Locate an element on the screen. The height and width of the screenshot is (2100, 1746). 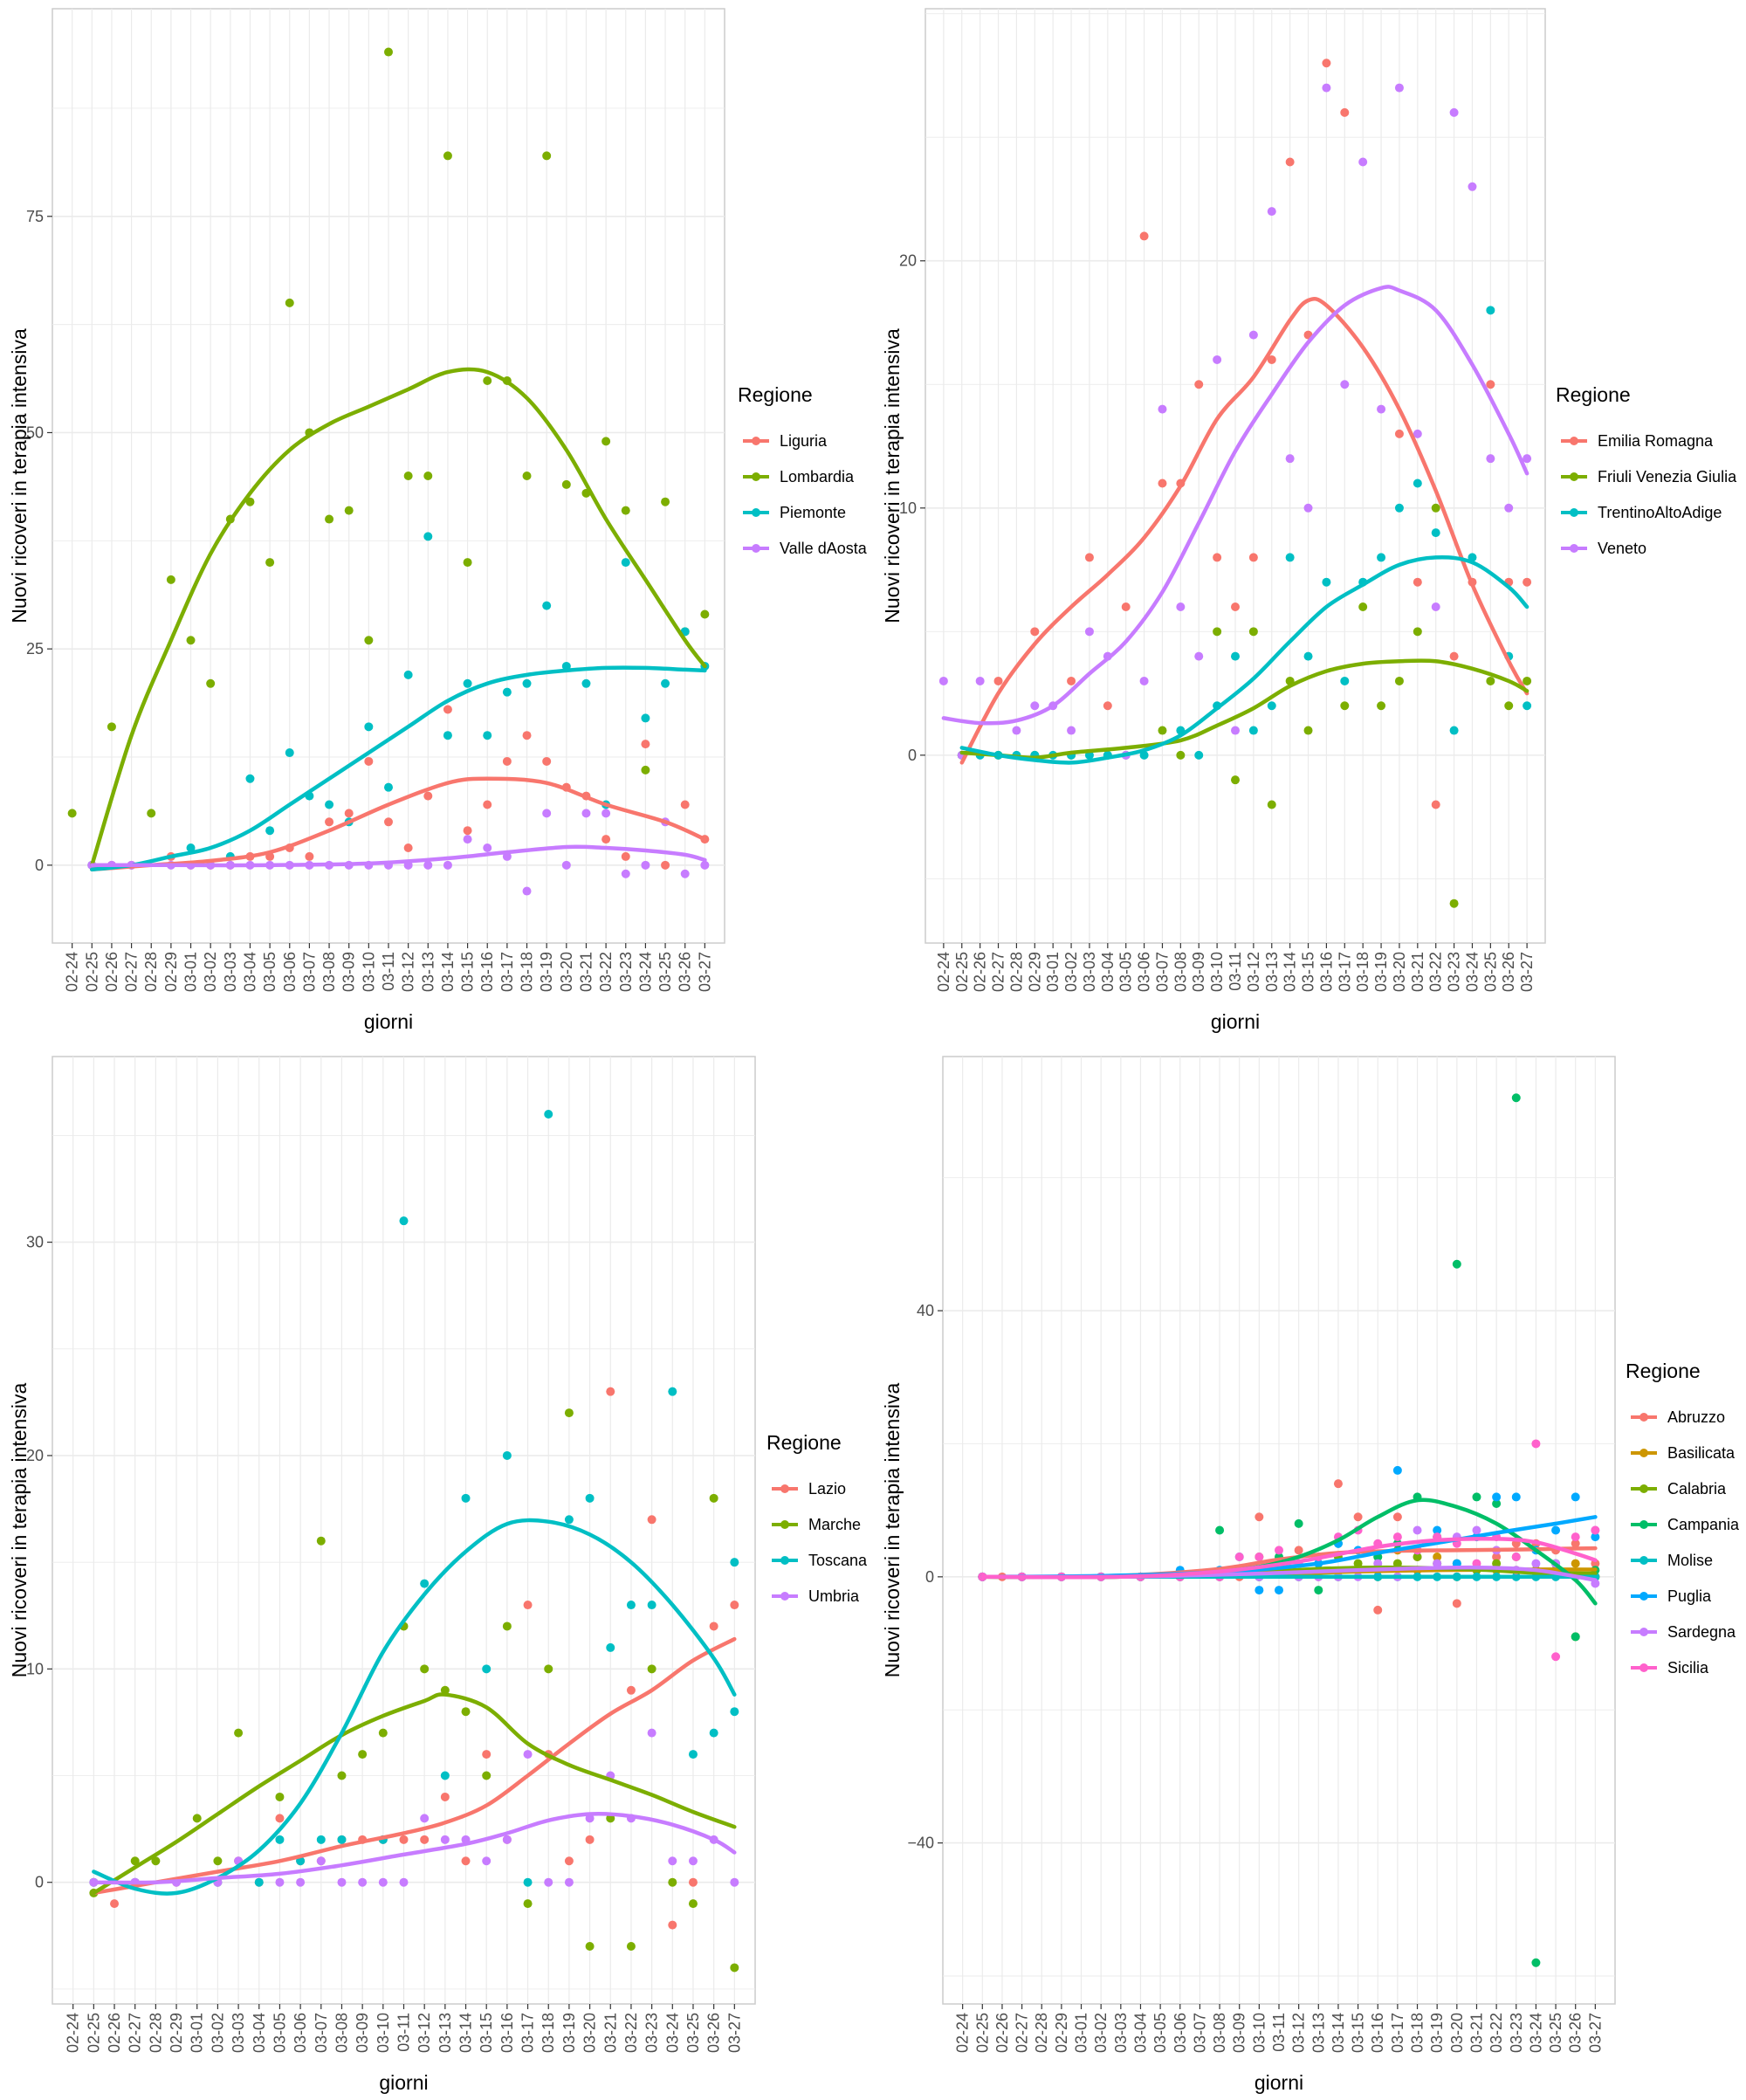
x-tick-label: 03-23 is located at coordinates (1454, 972).